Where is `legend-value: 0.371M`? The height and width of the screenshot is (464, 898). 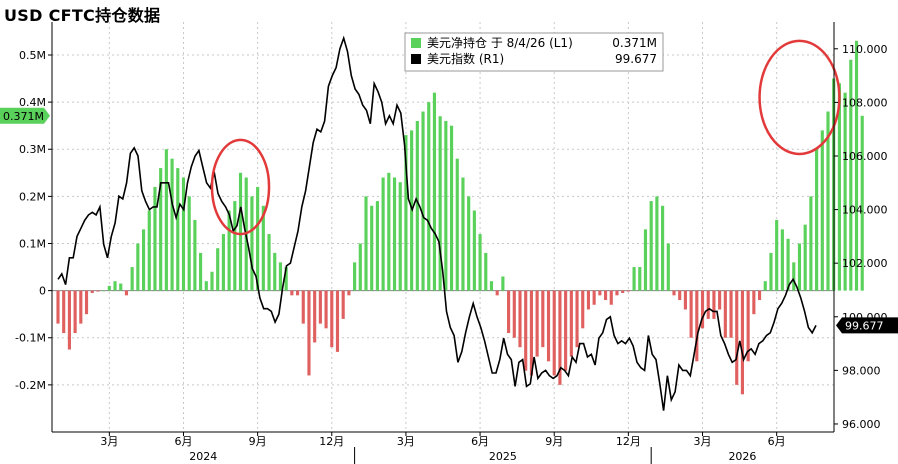 legend-value: 0.371M is located at coordinates (634, 43).